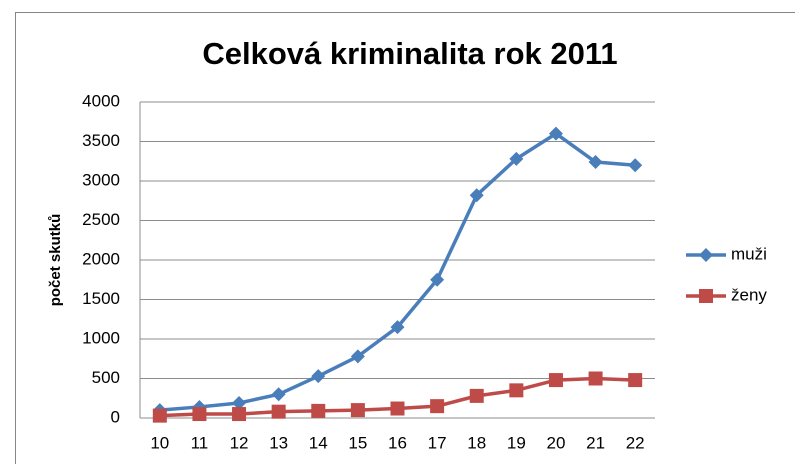  What do you see at coordinates (200, 442) in the screenshot?
I see `x-tick-label: 11` at bounding box center [200, 442].